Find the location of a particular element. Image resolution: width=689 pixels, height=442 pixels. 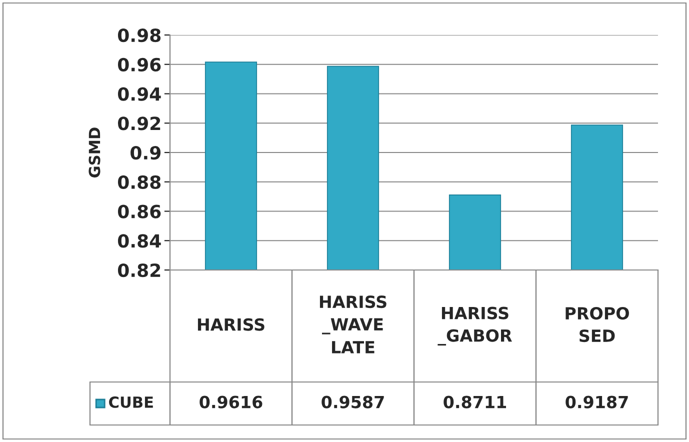

y-tick-label: 0.84 is located at coordinates (139, 241).